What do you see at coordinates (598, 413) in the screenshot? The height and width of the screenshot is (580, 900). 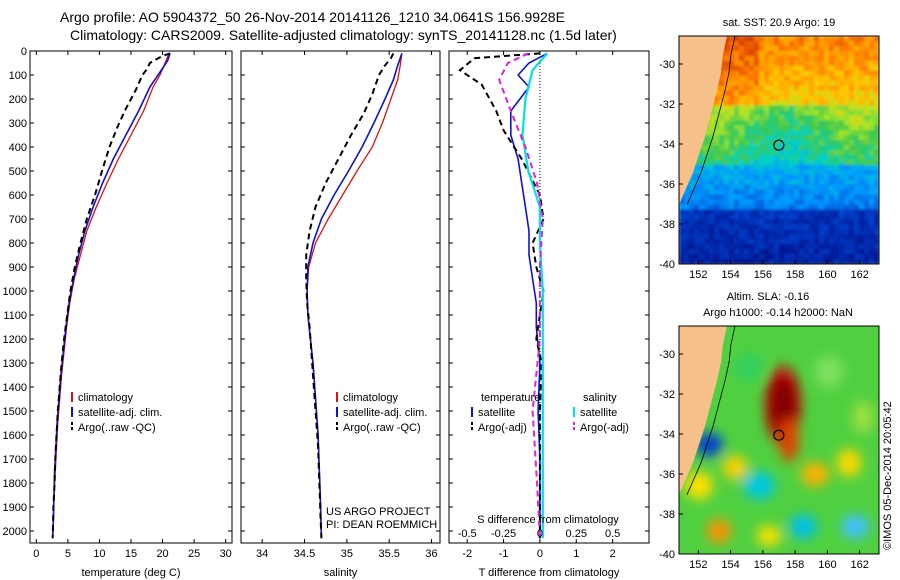 I see `difference-legend-label: satellite` at bounding box center [598, 413].